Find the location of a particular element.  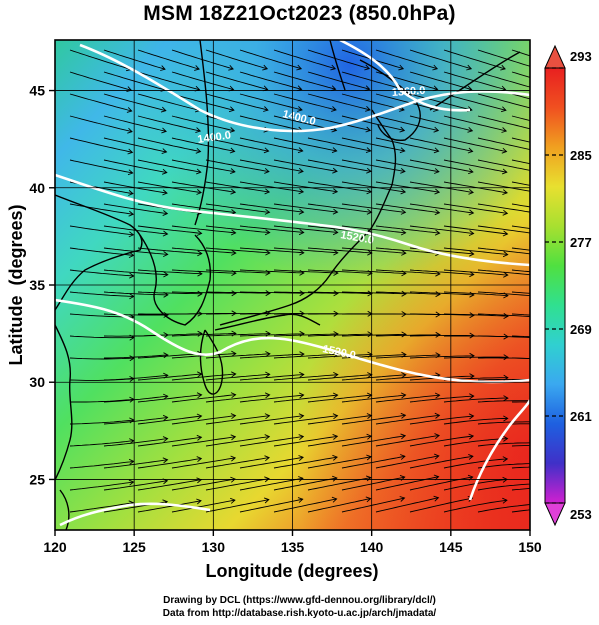

colorbar-tick-label: 269 is located at coordinates (581, 329).